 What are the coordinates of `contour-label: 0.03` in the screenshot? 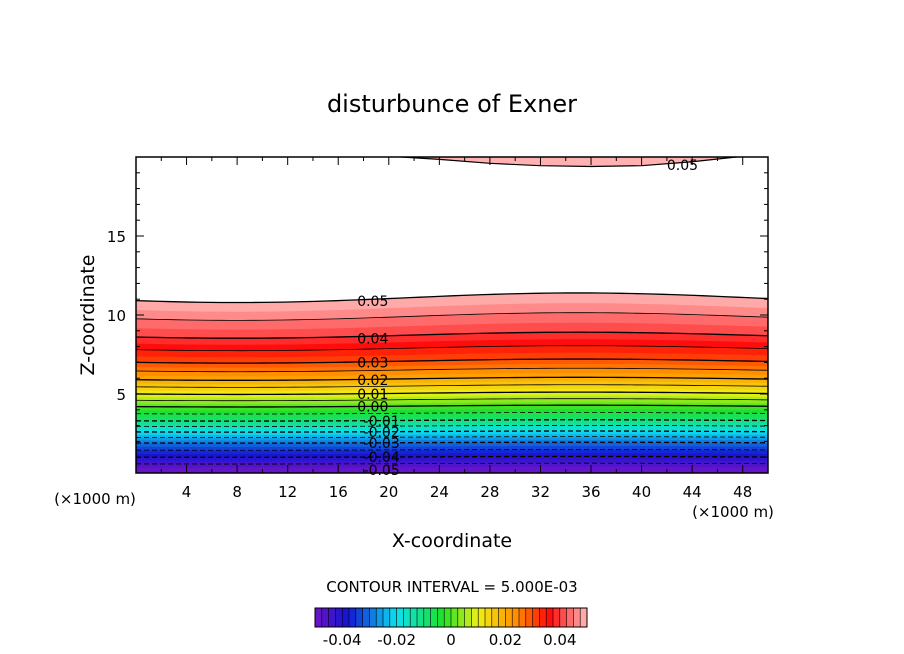 It's located at (372, 363).